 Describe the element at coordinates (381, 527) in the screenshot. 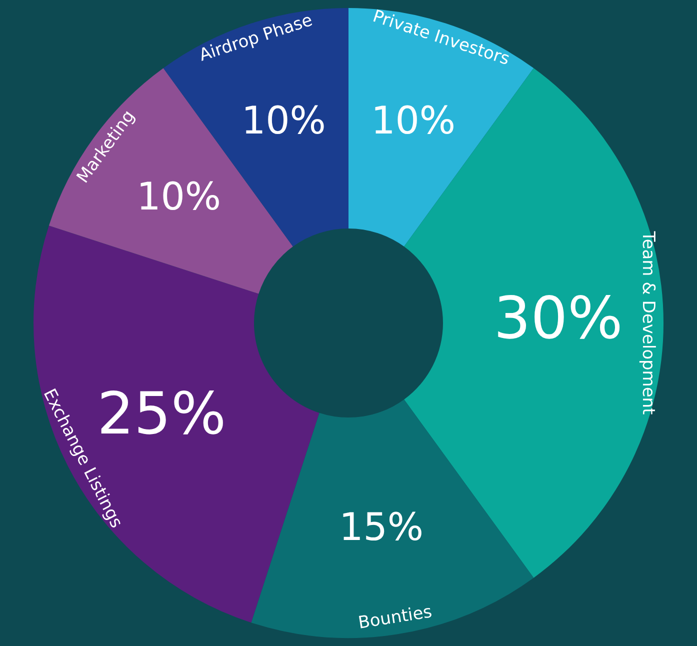

I see `data-label: 15%` at that location.